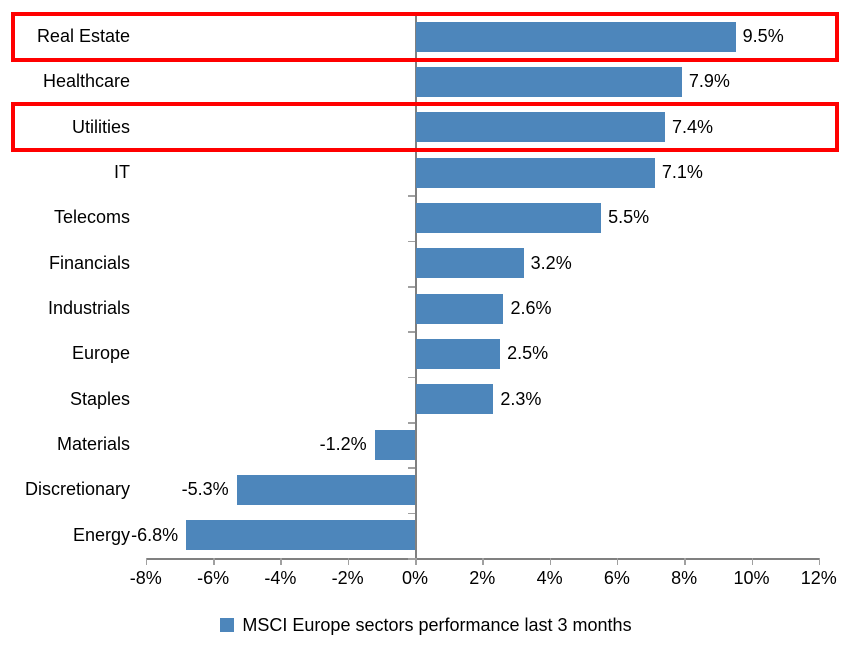  What do you see at coordinates (763, 36) in the screenshot?
I see `value-label: 9.5%` at bounding box center [763, 36].